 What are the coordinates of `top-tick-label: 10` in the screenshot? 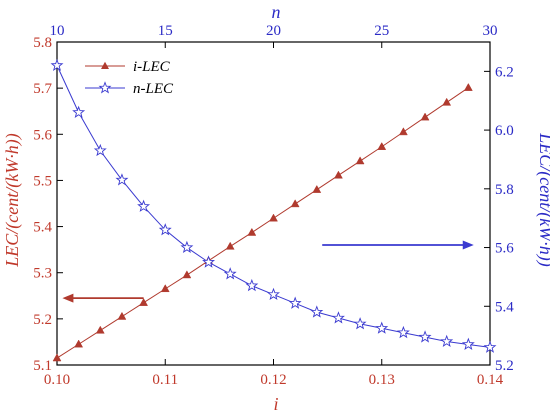 It's located at (57, 31).